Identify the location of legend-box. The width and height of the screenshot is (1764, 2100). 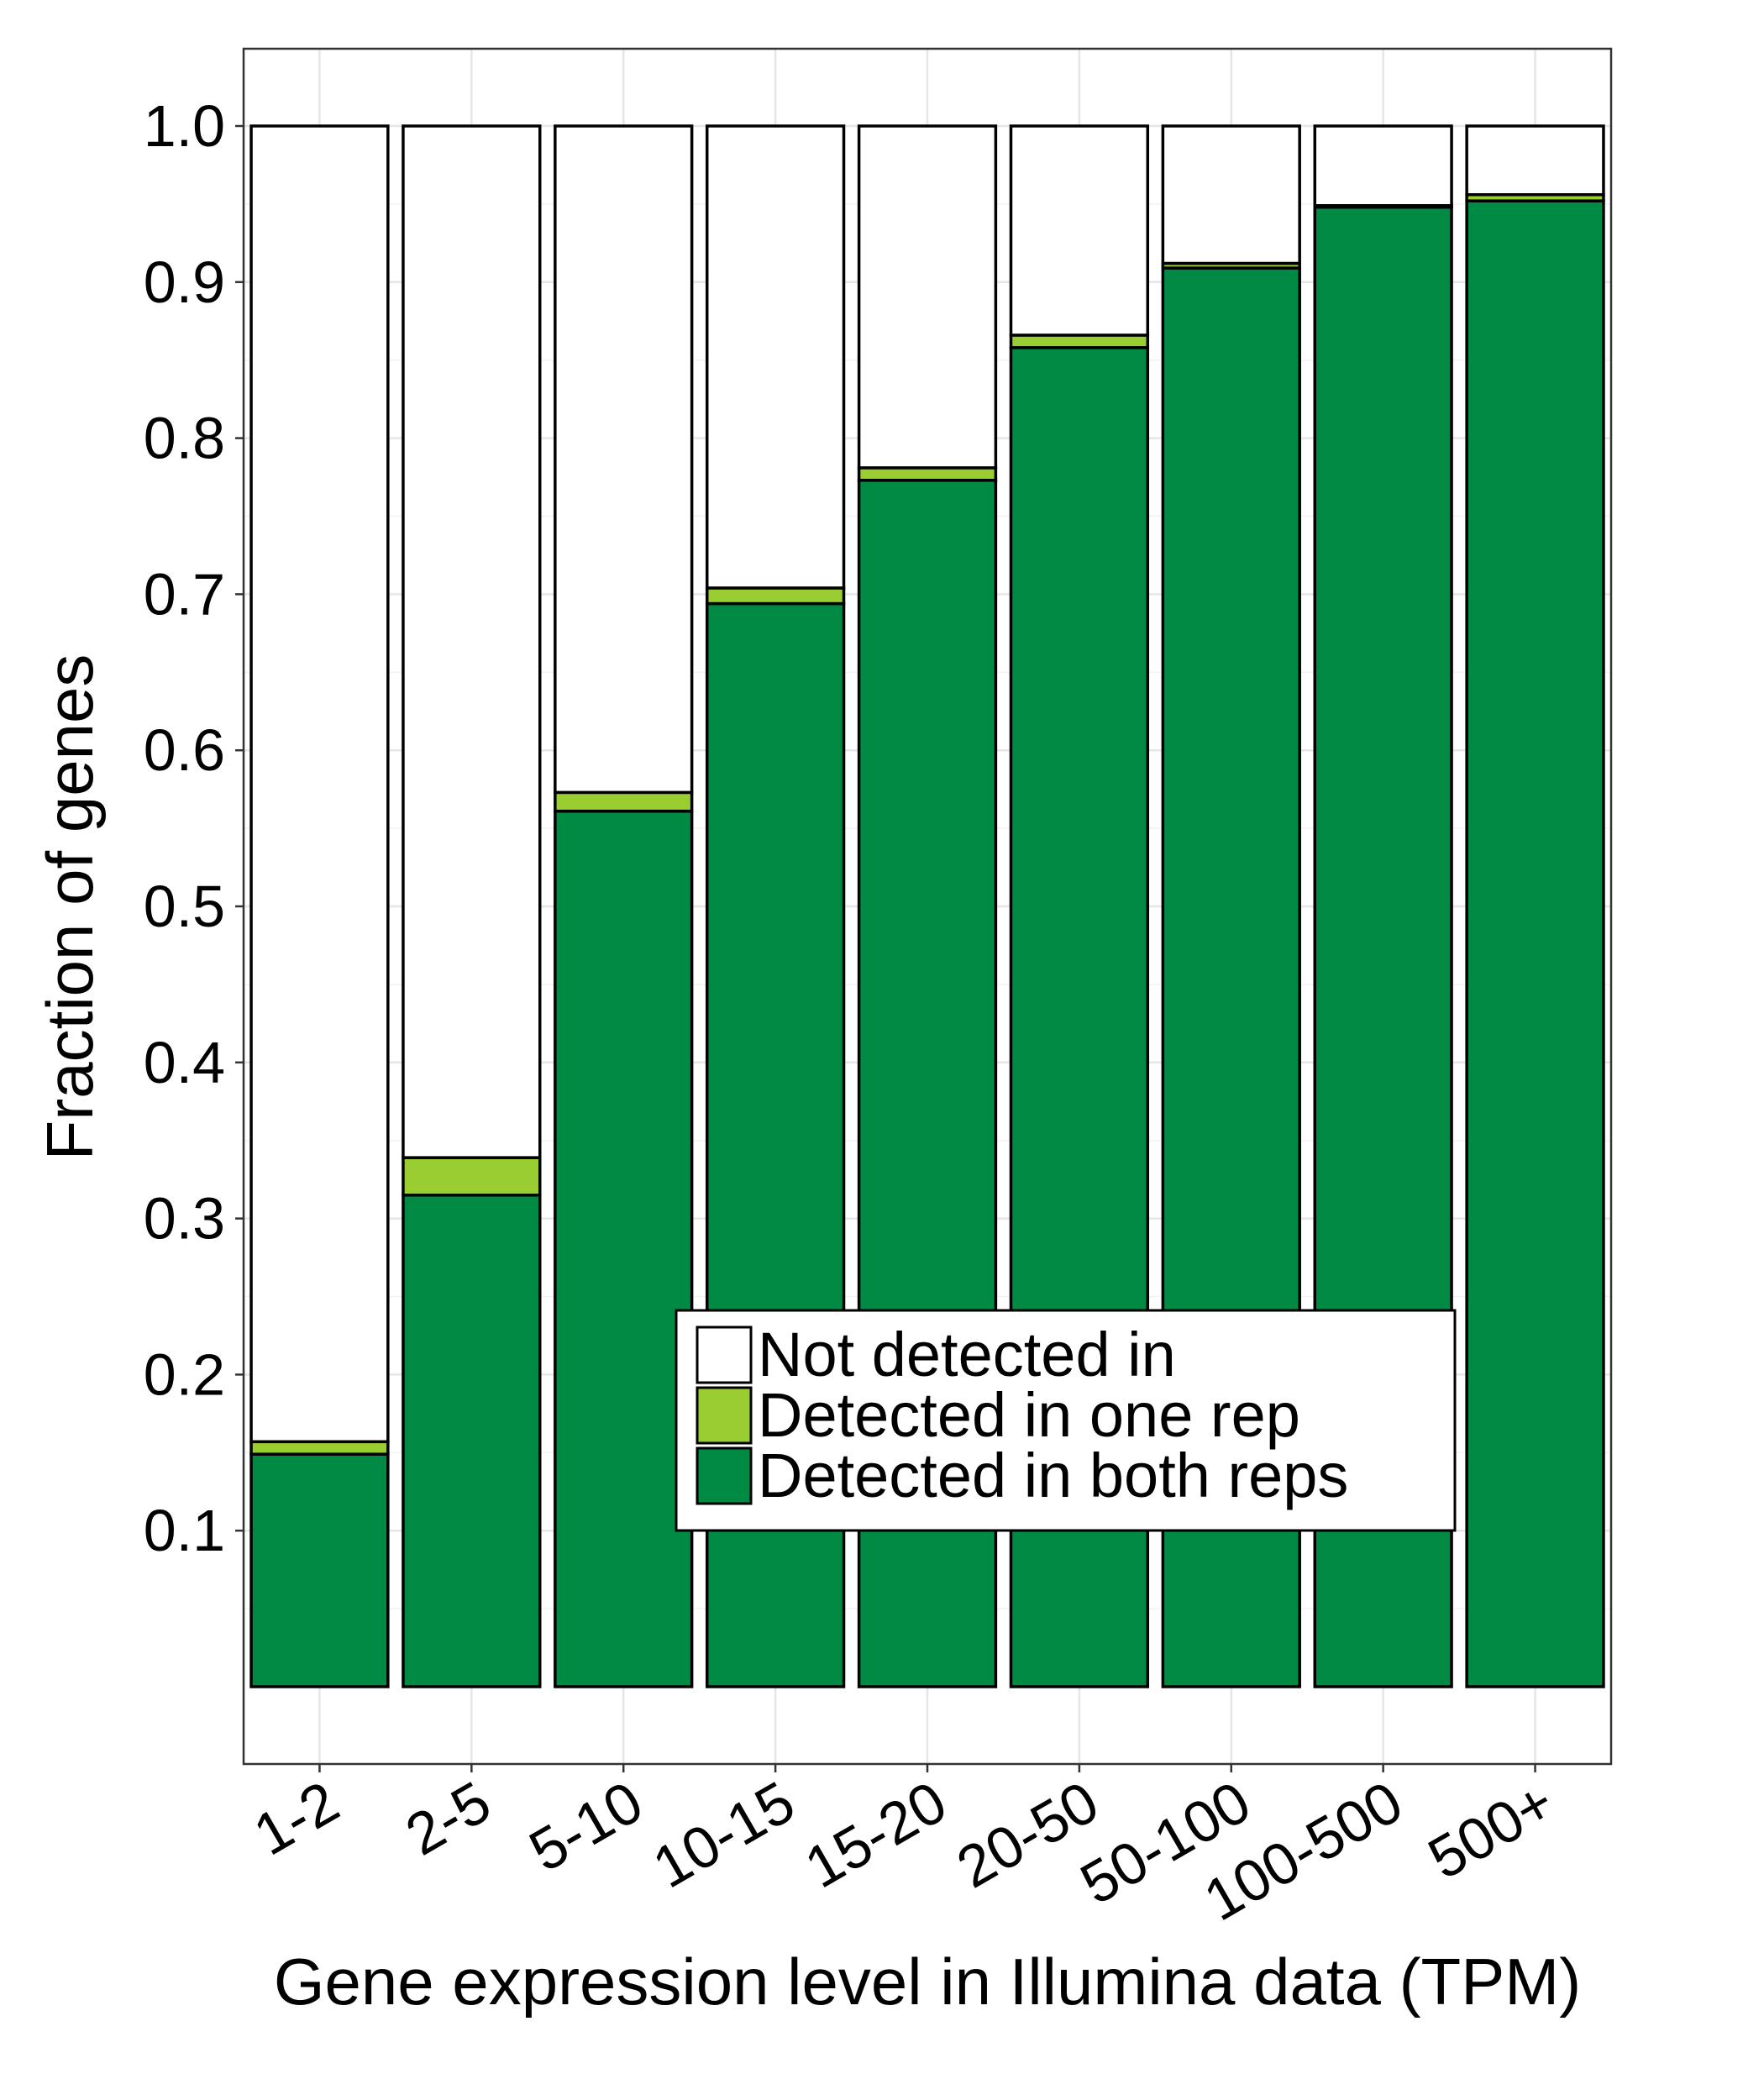
(1066, 1420).